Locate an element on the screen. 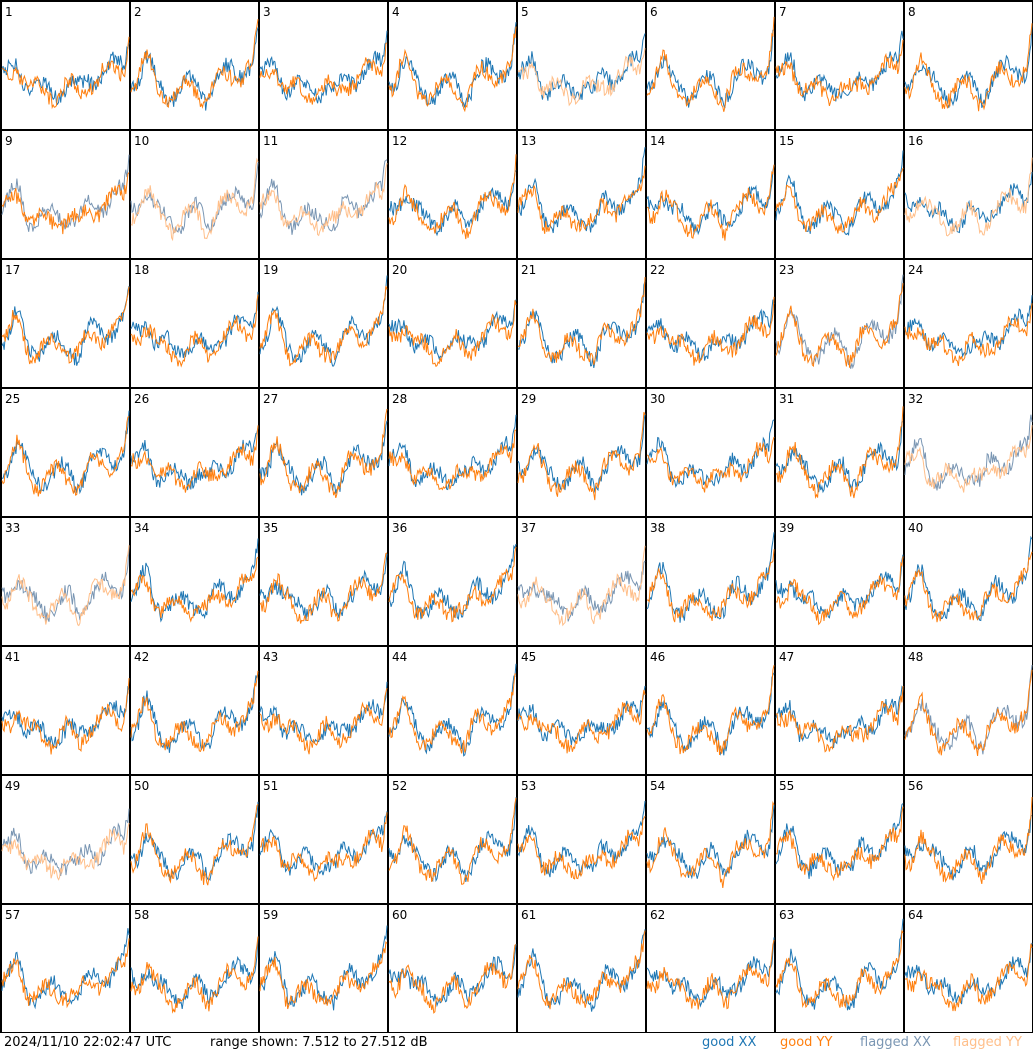  panel-label: 4 is located at coordinates (396, 12).